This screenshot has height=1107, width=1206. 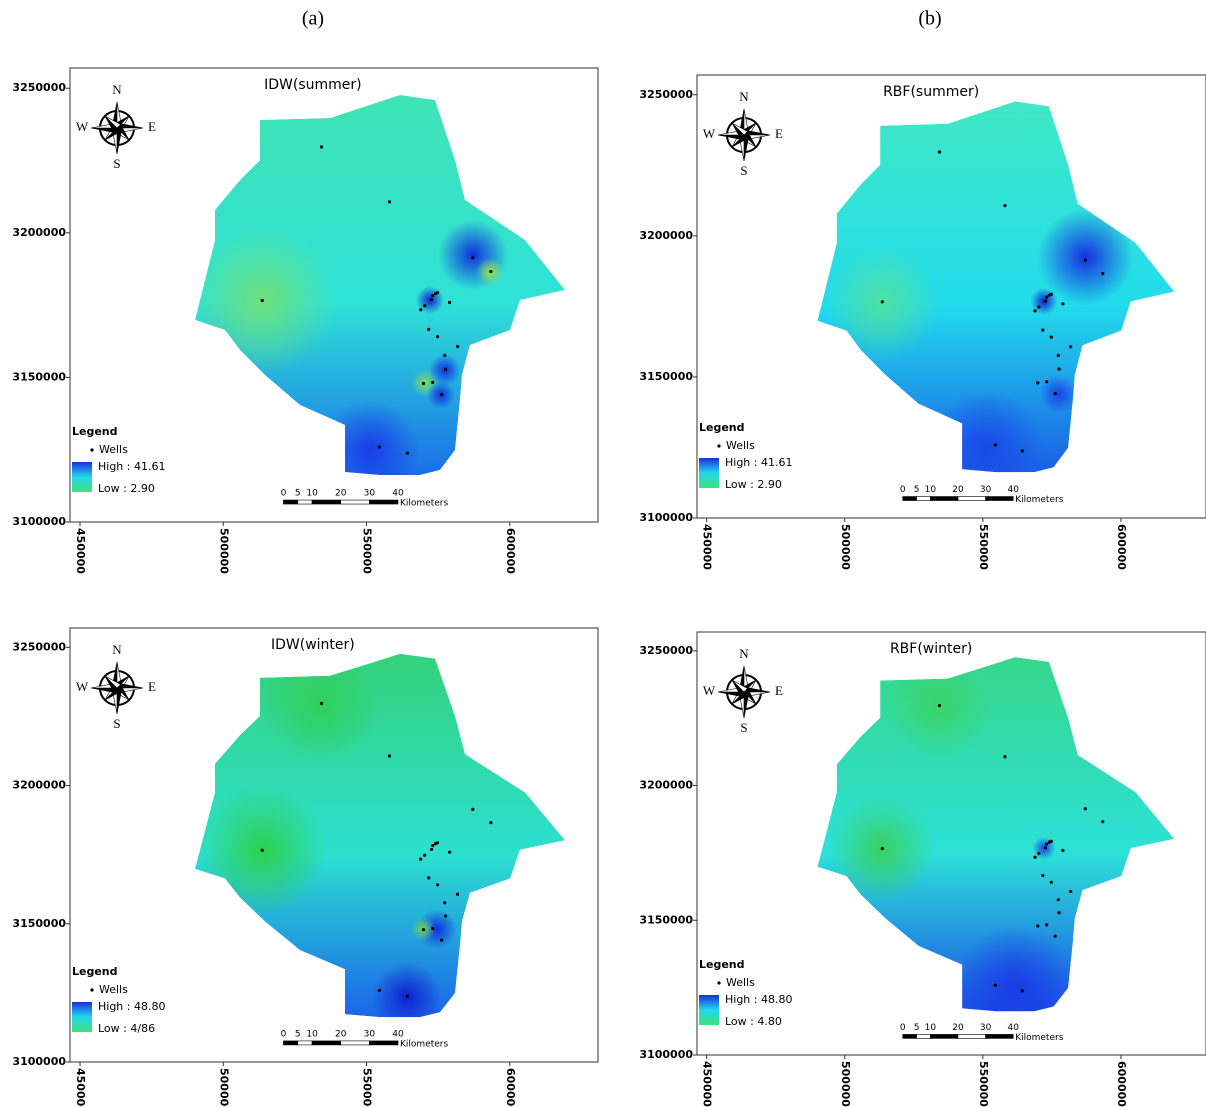 What do you see at coordinates (113, 122) in the screenshot?
I see `compass-point` at bounding box center [113, 122].